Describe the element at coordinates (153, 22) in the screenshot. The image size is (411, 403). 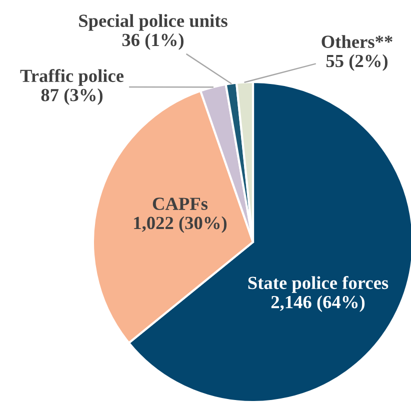
I see `slice-label: Special police units` at that location.